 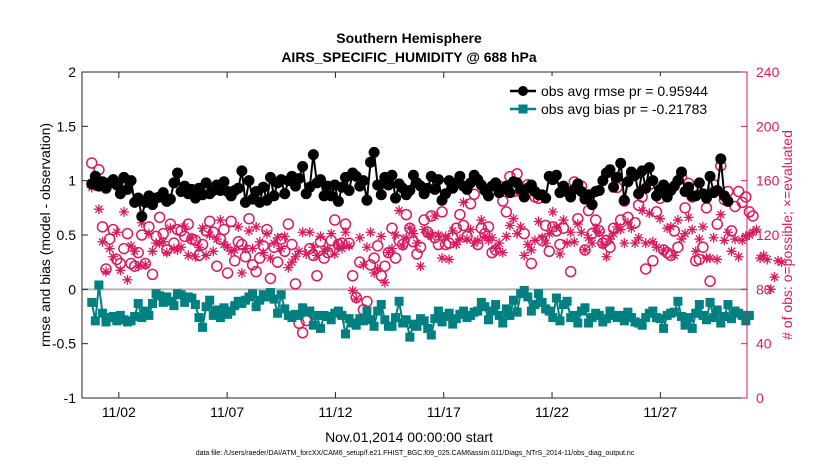 What do you see at coordinates (67, 235) in the screenshot?
I see `y-tick-label: 0.5` at bounding box center [67, 235].